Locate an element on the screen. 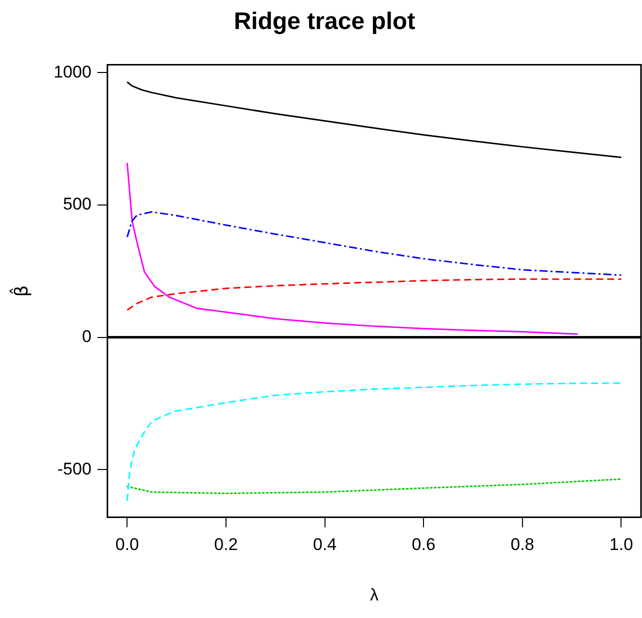 The image size is (642, 618). x-tick-label: 0.4 is located at coordinates (324, 544).